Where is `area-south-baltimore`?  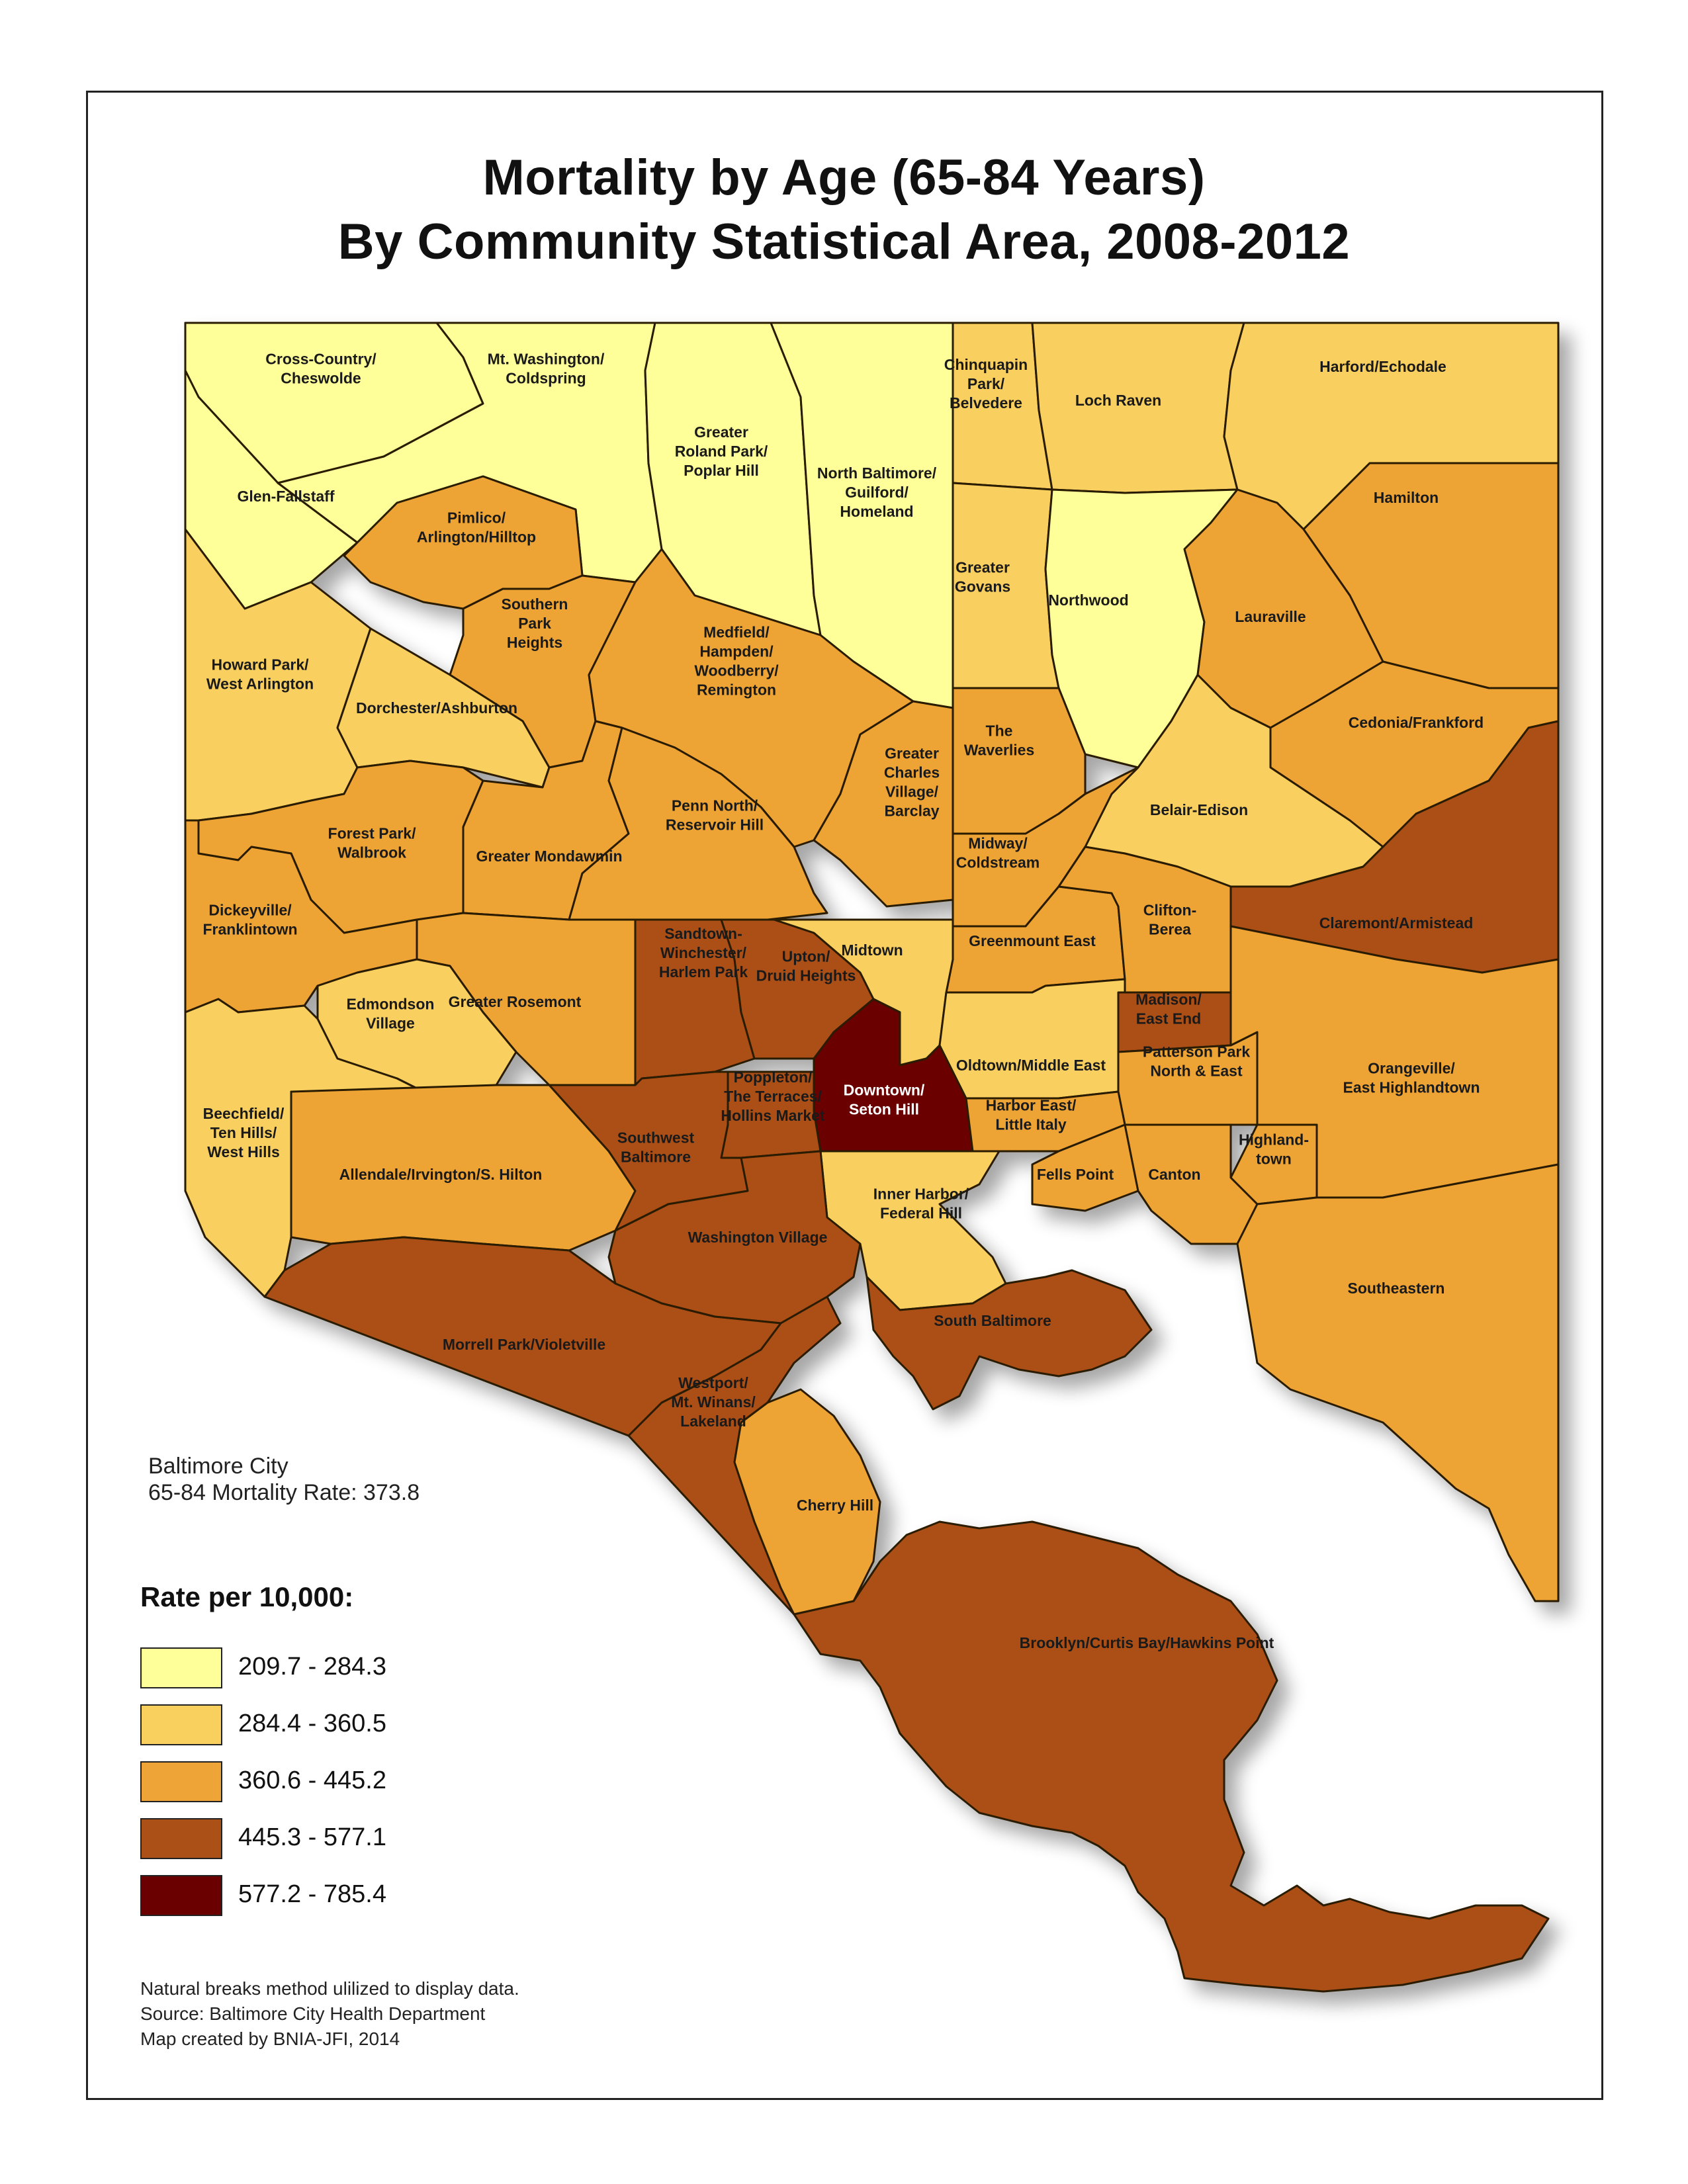 area-south-baltimore is located at coordinates (1009, 1340).